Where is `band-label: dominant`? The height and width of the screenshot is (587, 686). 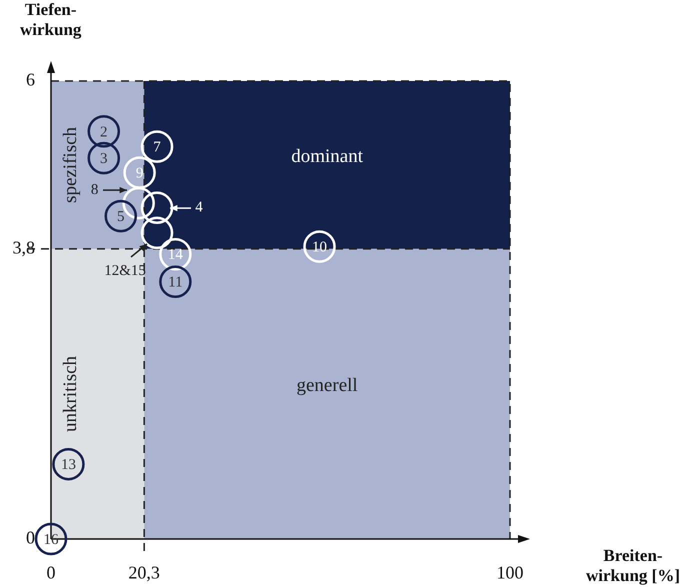 band-label: dominant is located at coordinates (327, 156).